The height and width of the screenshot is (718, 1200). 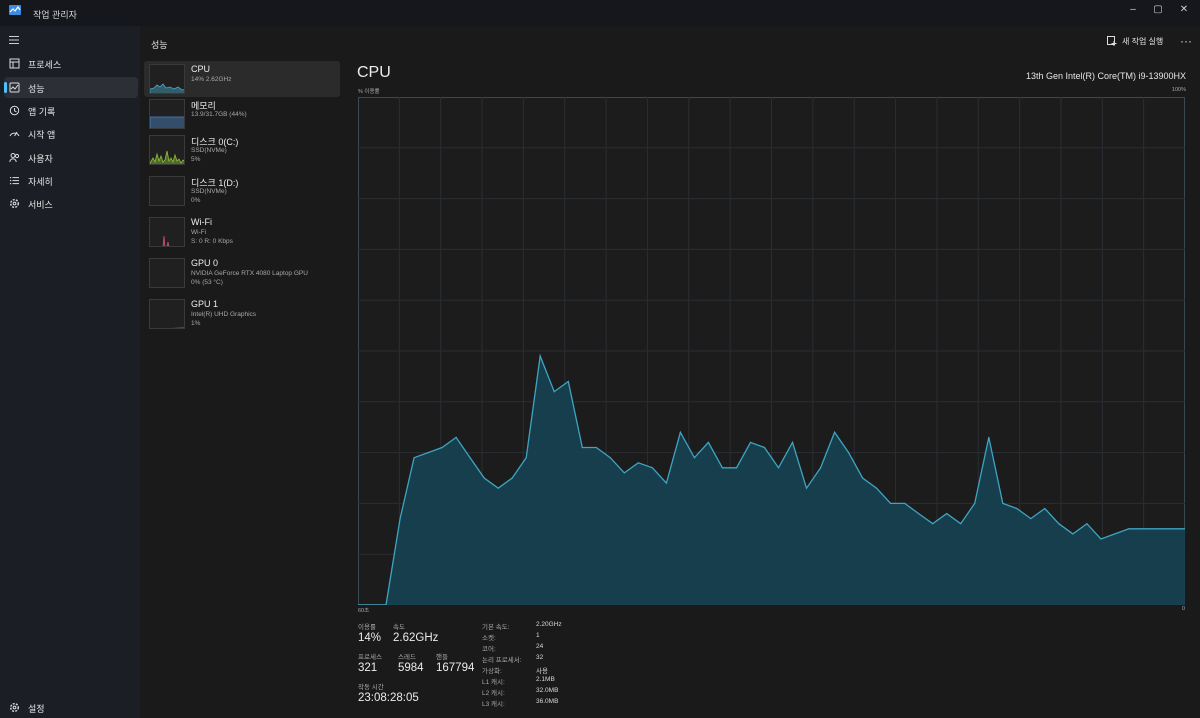 What do you see at coordinates (364, 611) in the screenshot?
I see `time-axis-left-label: 60초` at bounding box center [364, 611].